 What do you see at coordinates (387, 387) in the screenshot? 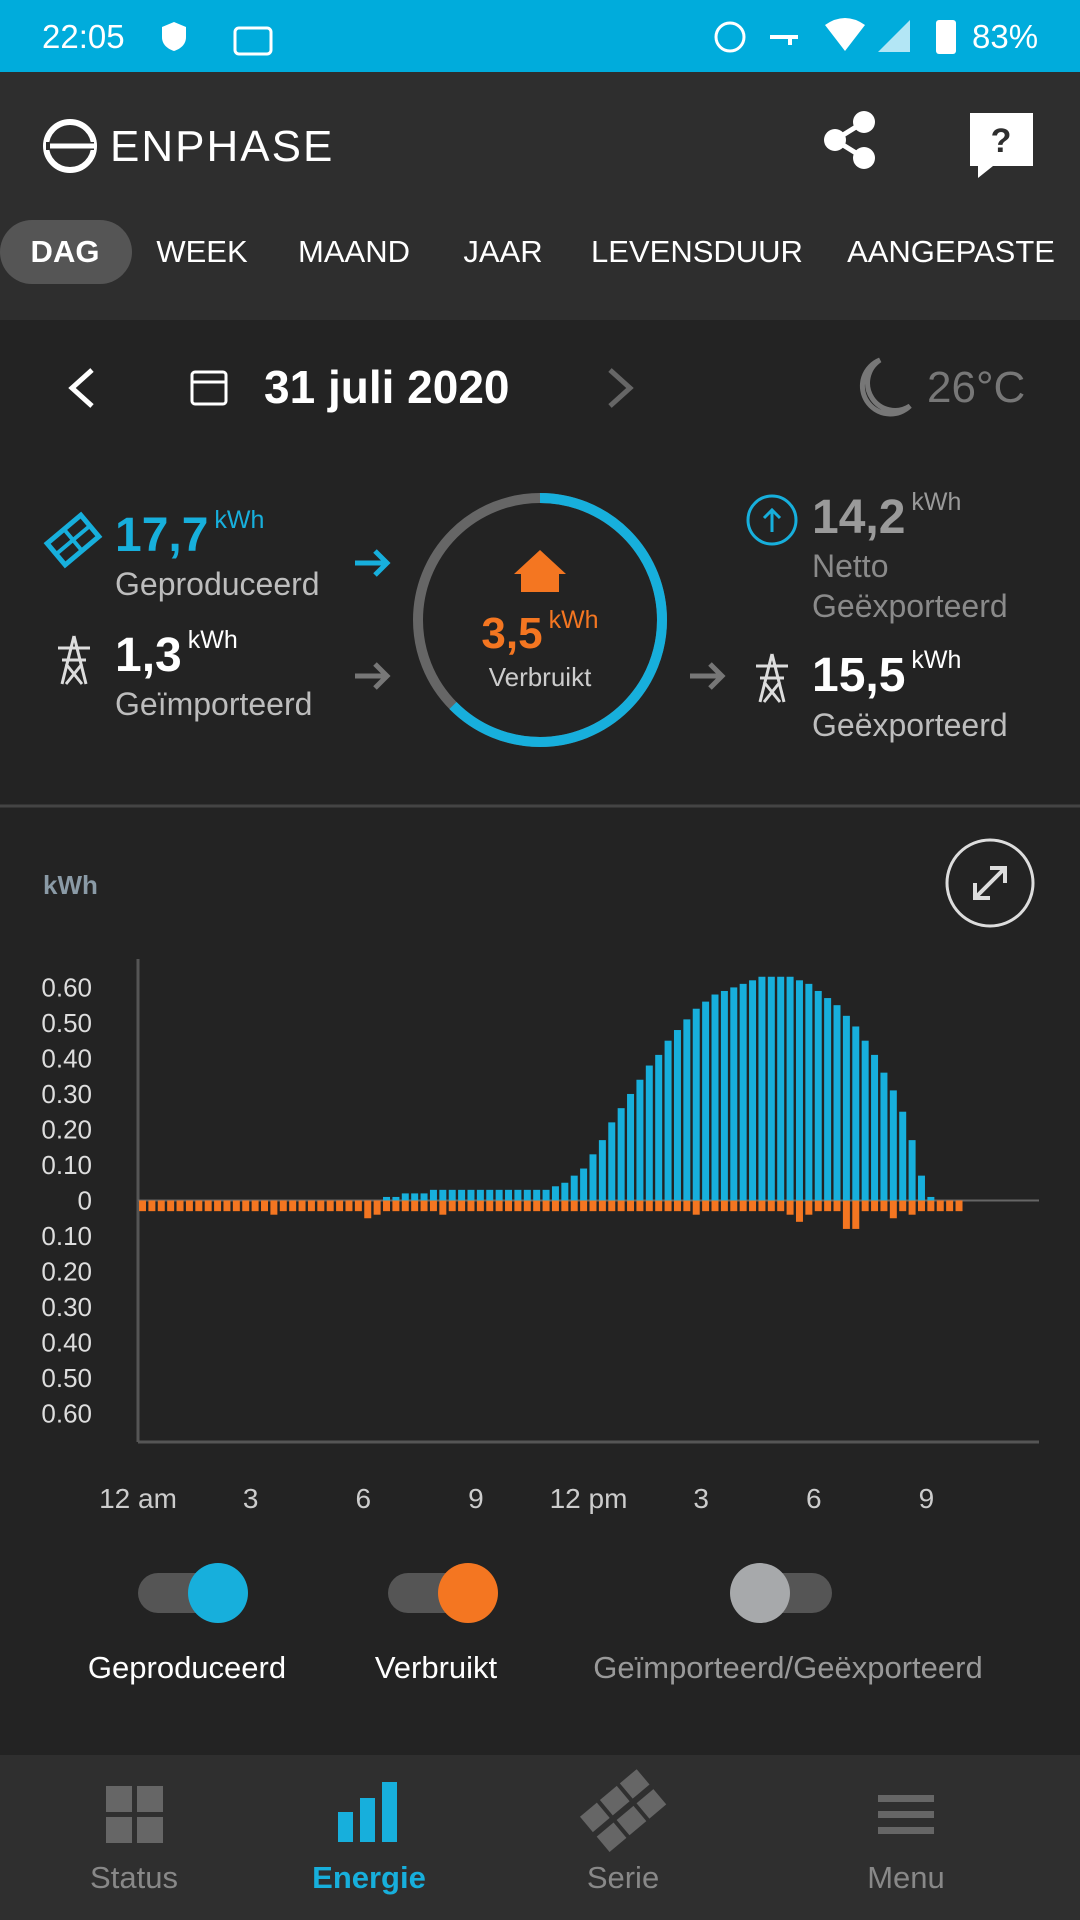
I see `date: 31 juli 2020` at bounding box center [387, 387].